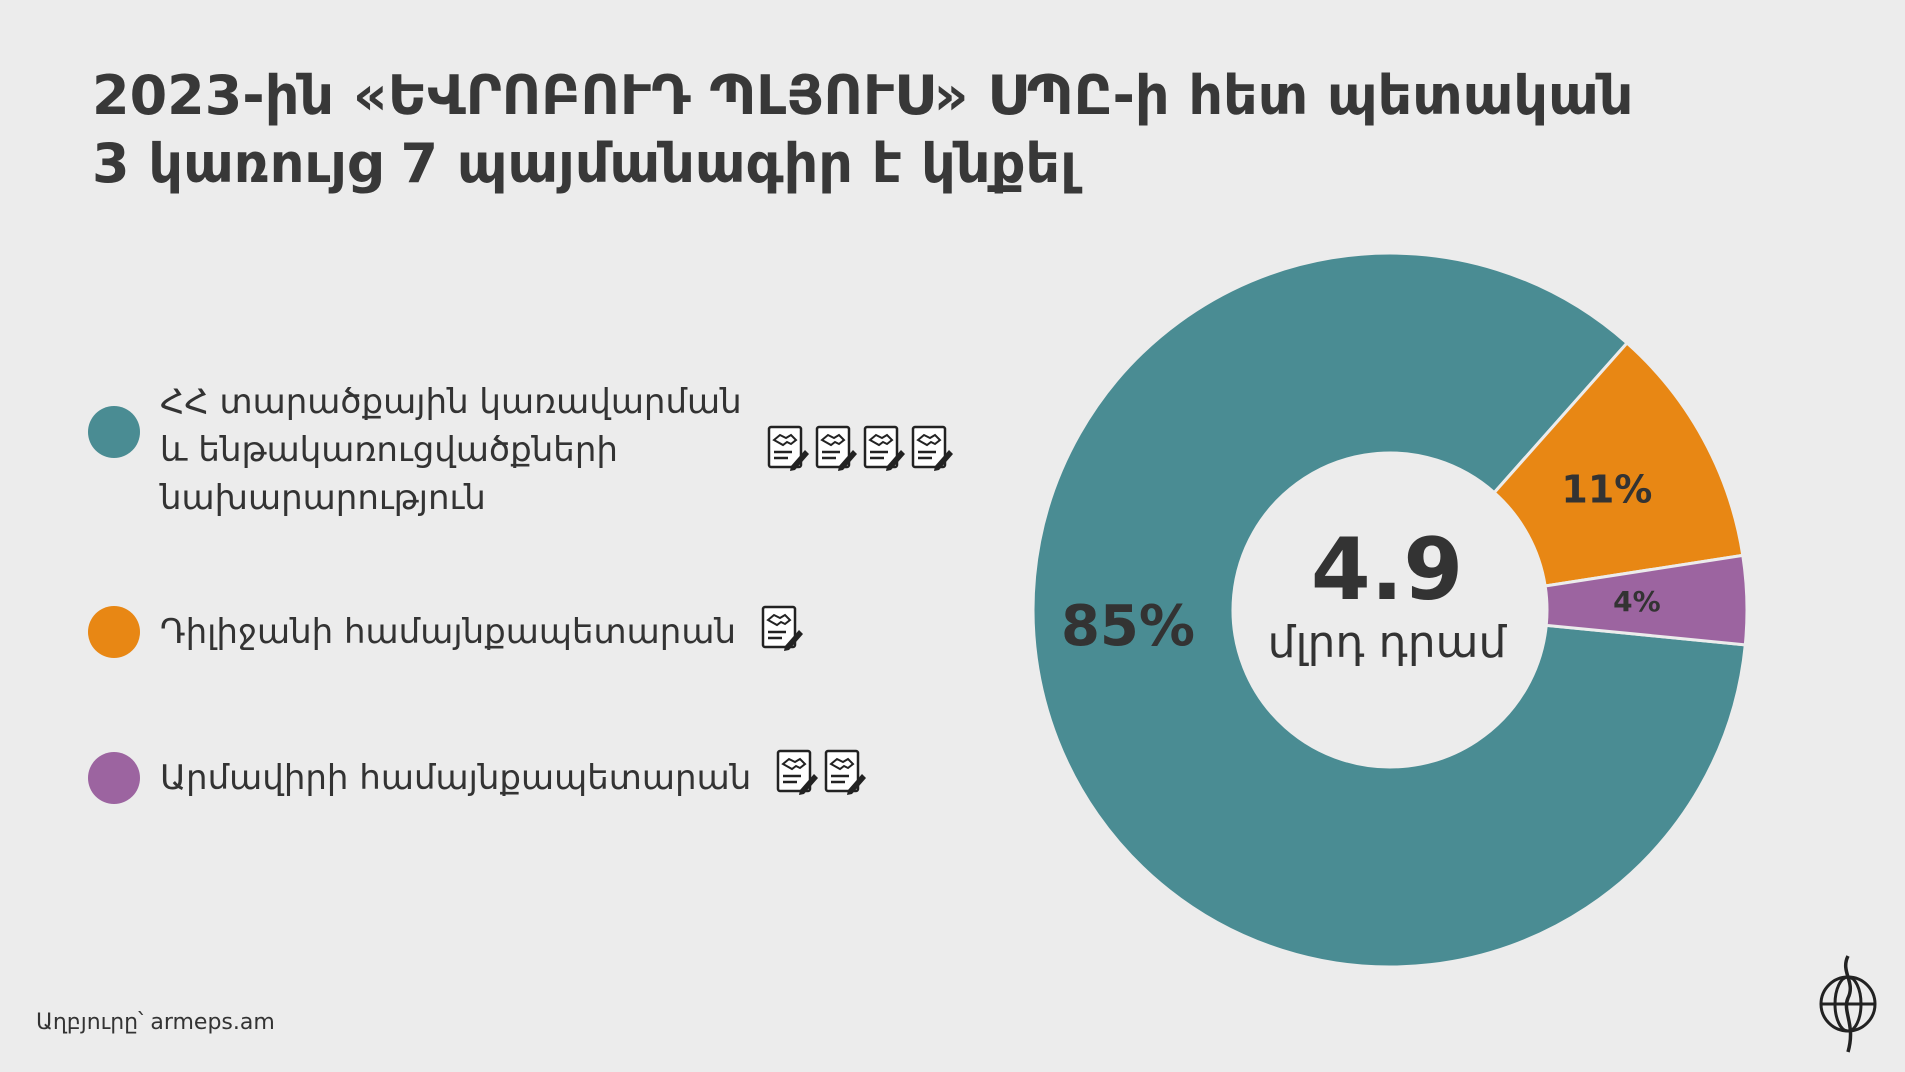  I want to click on source-note: Աղբյուրը՝ armeps.am, so click(155, 1022).